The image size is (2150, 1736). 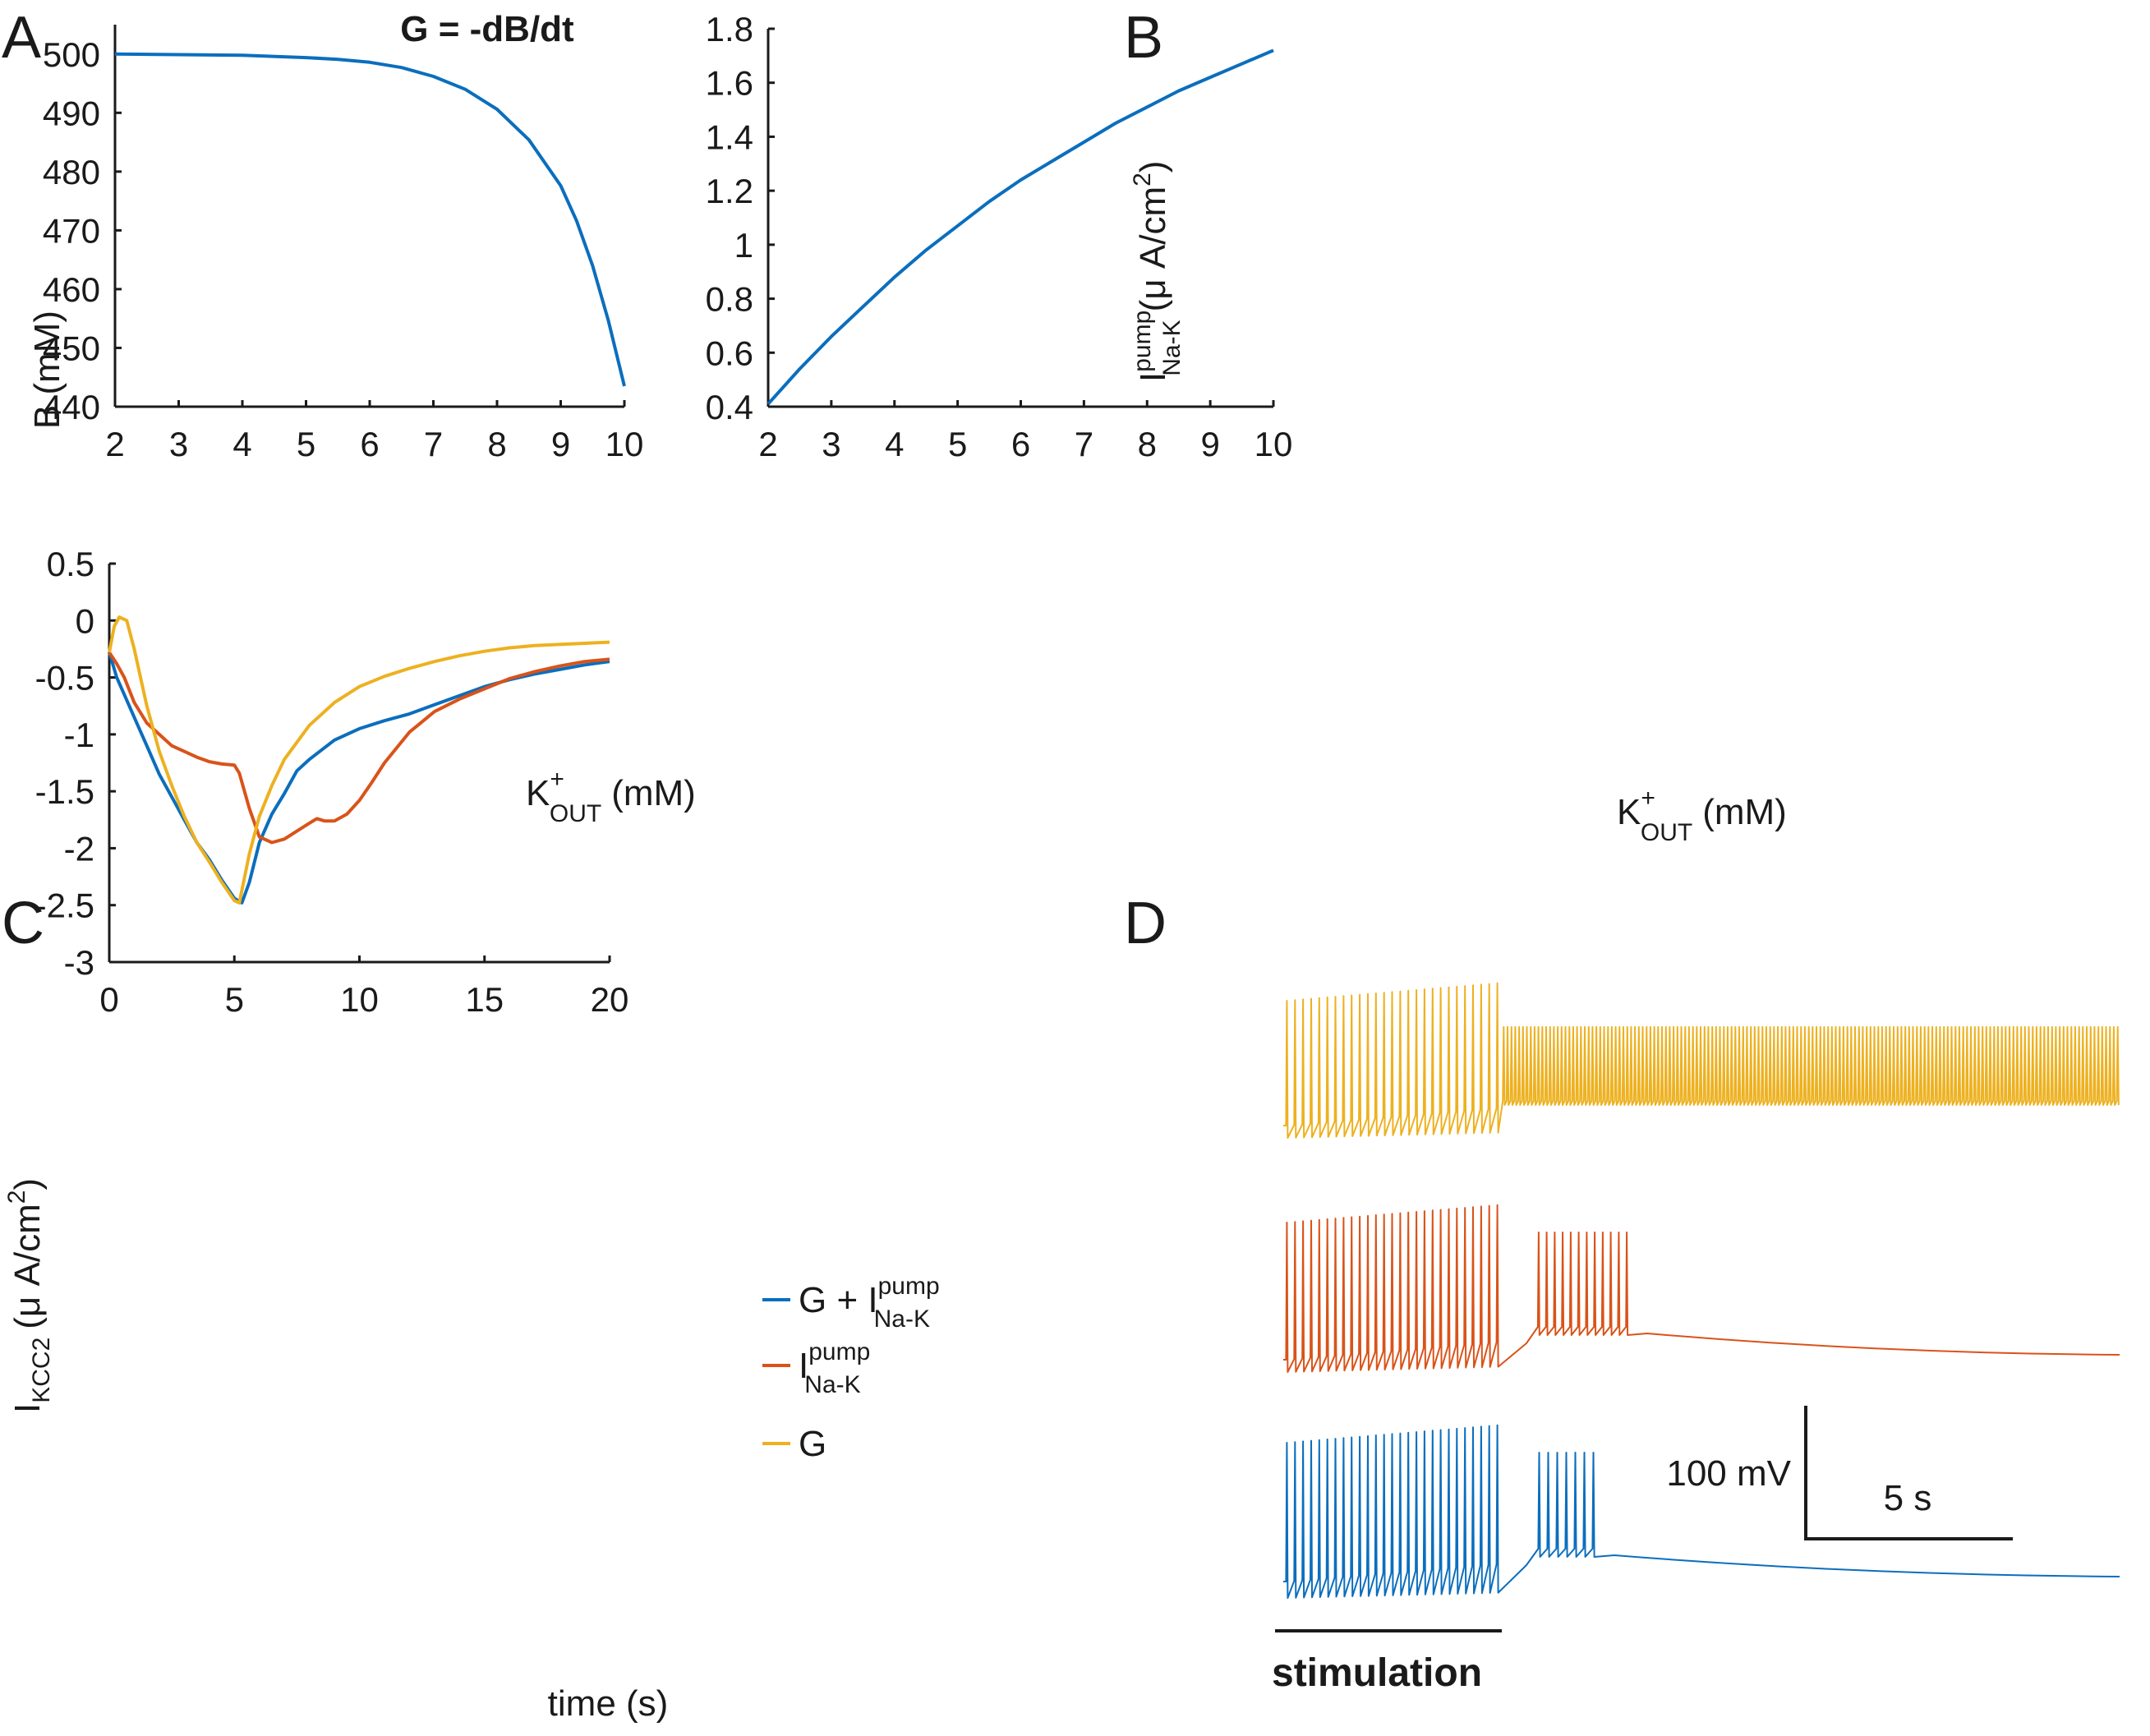 I want to click on panel-a-ytick-label: 490, so click(x=71, y=113).